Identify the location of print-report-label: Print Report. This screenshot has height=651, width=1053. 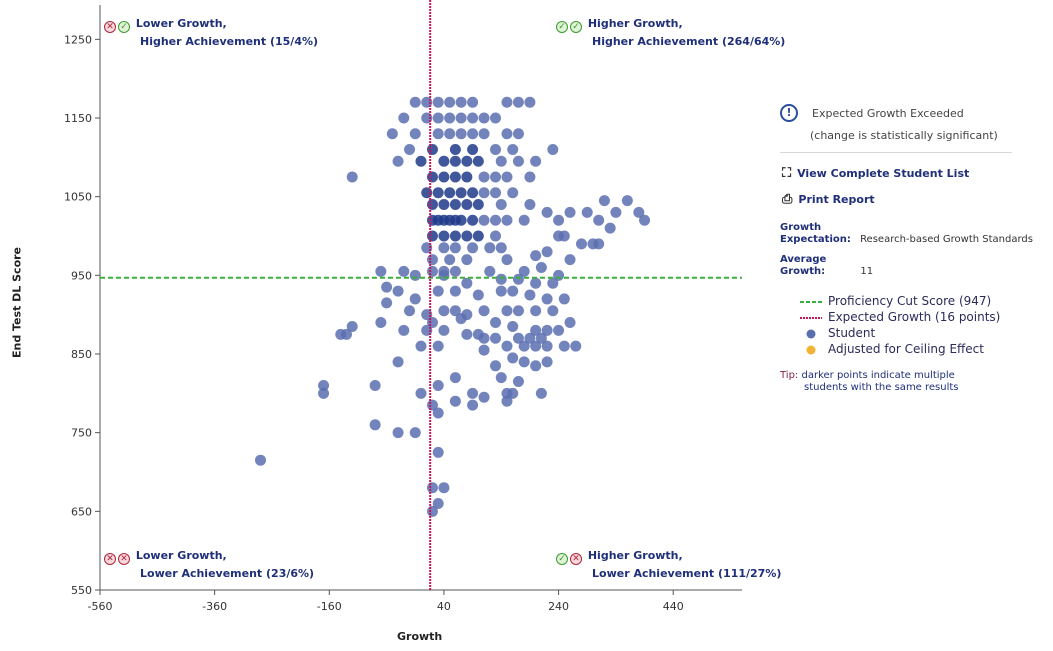
(836, 199).